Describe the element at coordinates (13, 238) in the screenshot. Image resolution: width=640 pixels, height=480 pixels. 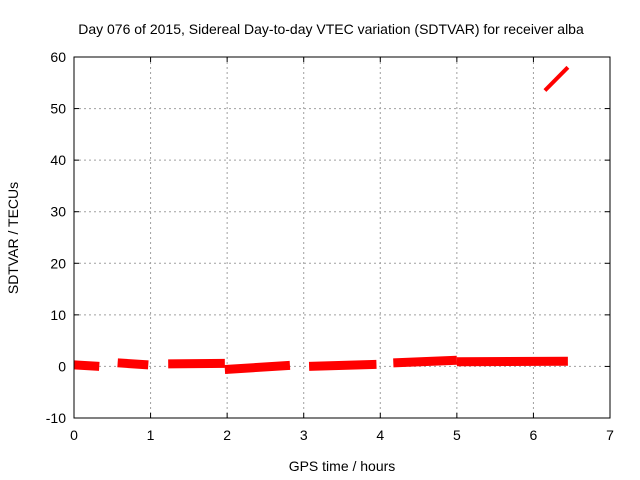
I see `y-axis-label: SDTVAR / TECUs` at that location.